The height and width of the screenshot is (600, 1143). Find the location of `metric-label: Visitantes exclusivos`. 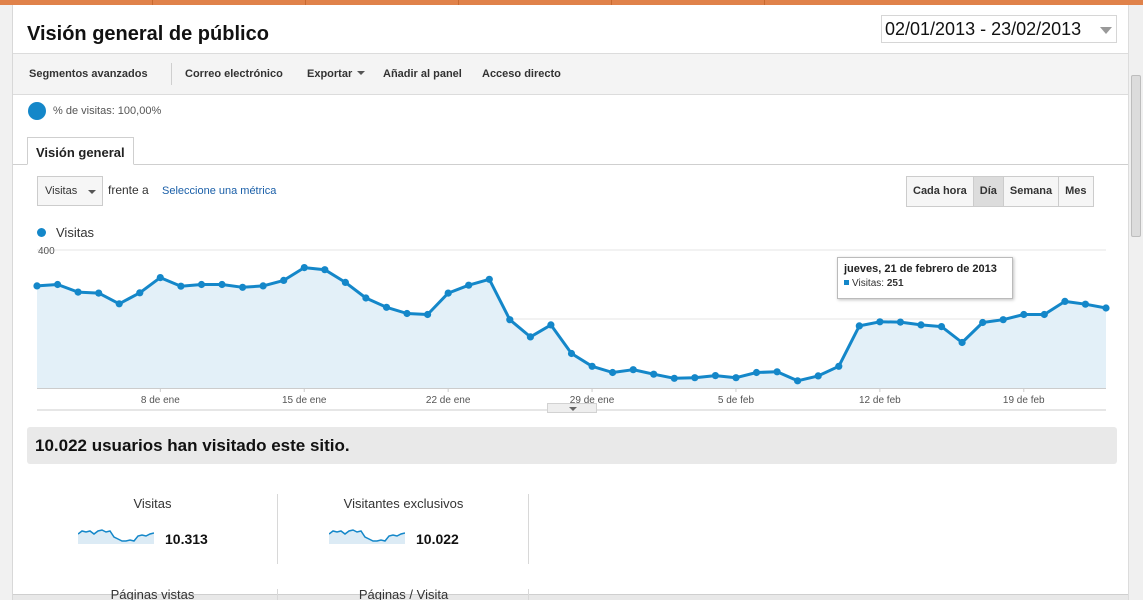

metric-label: Visitantes exclusivos is located at coordinates (403, 503).